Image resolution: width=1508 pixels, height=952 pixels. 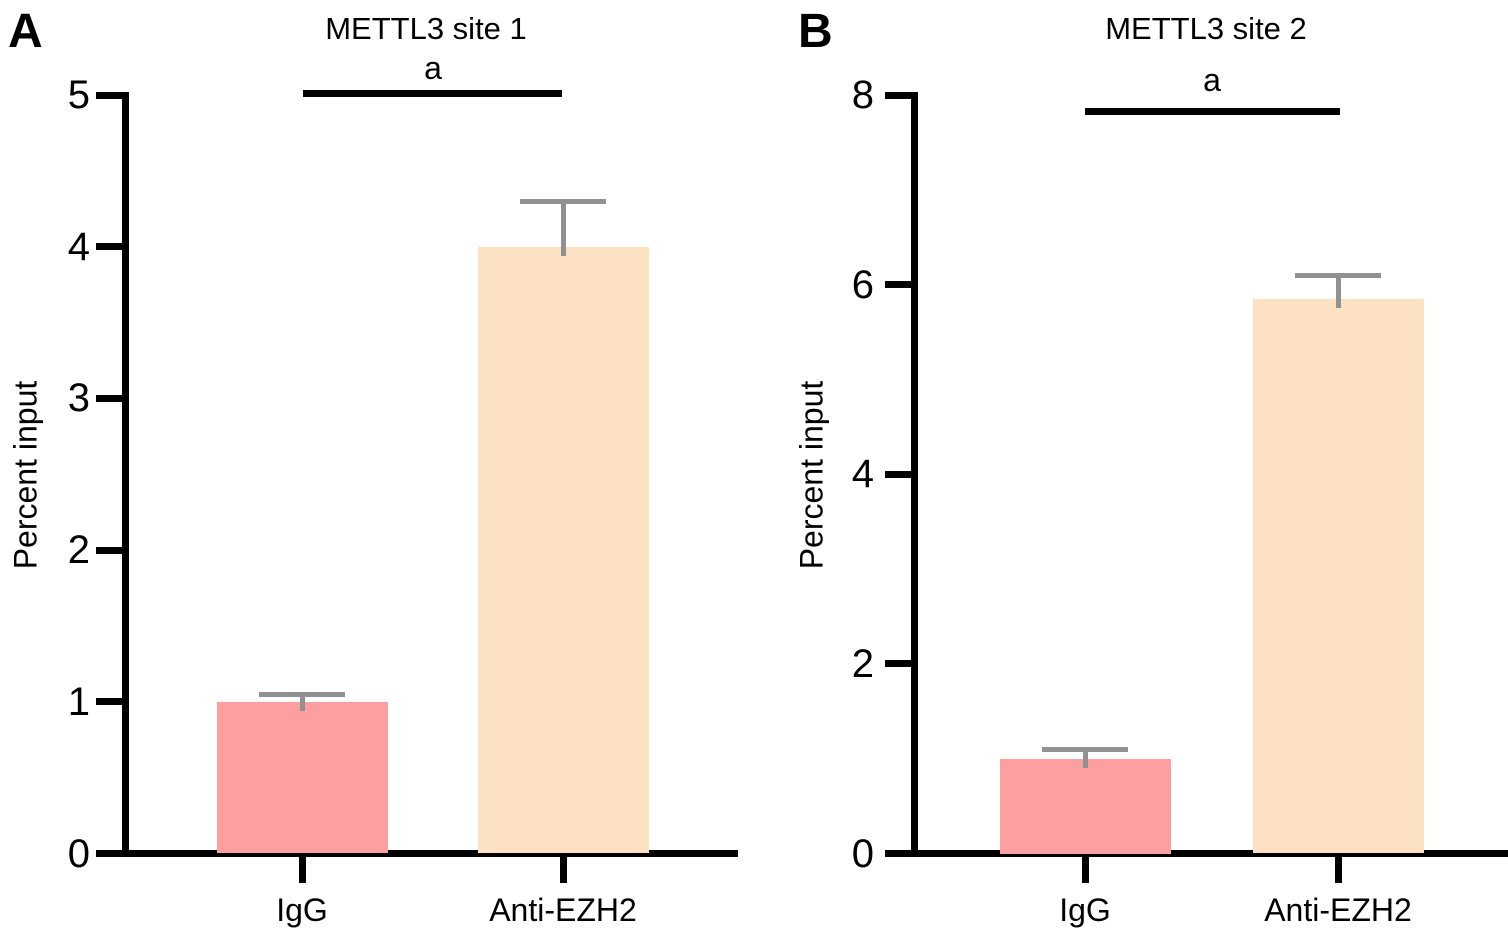 What do you see at coordinates (25, 31) in the screenshot?
I see `panel-letter-a: A` at bounding box center [25, 31].